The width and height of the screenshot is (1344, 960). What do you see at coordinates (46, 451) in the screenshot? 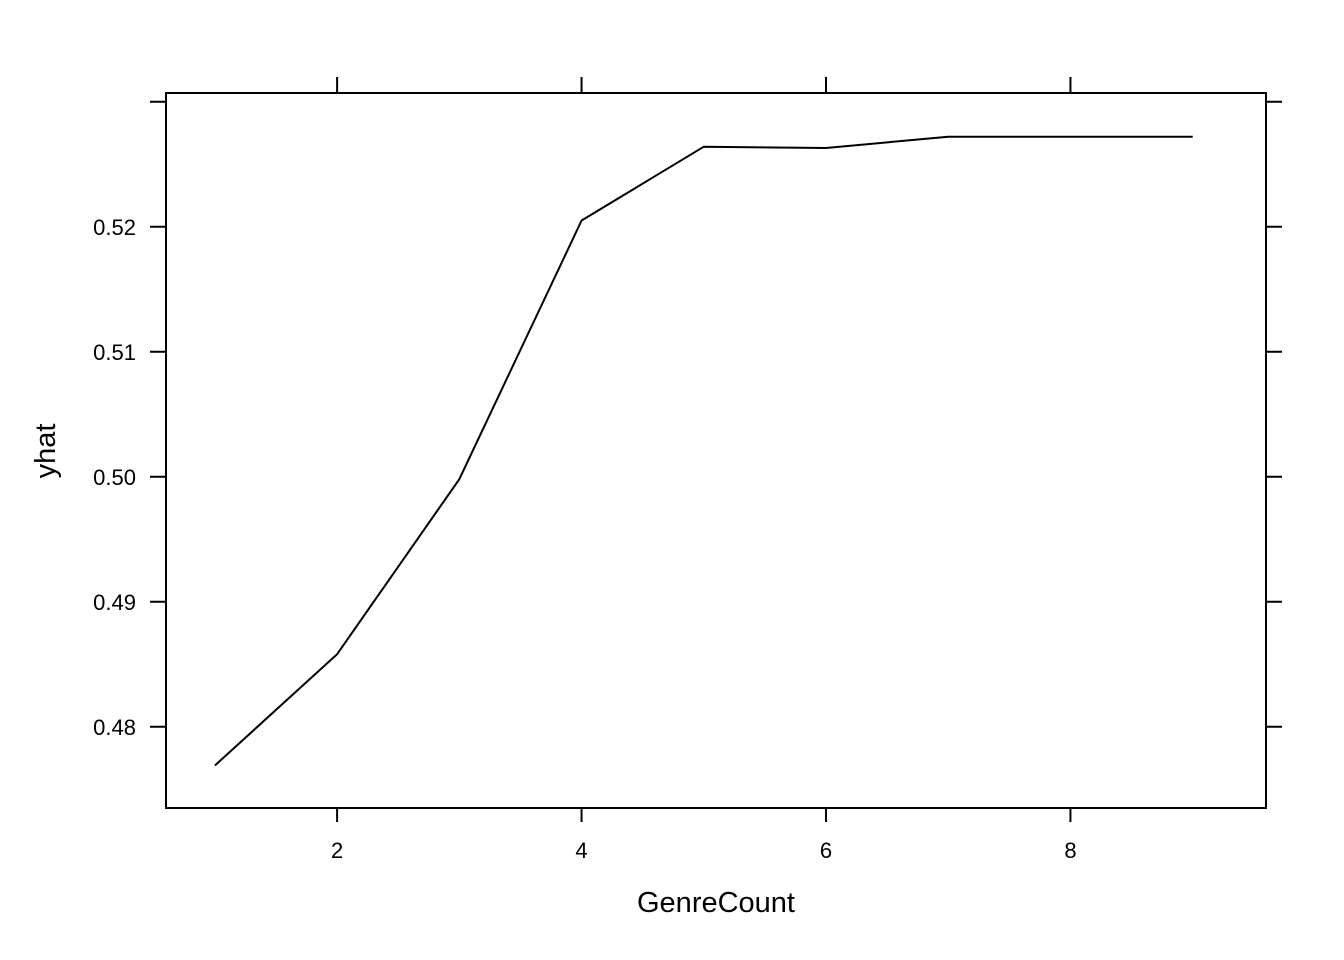
I see `y-axis-title: yhat` at bounding box center [46, 451].